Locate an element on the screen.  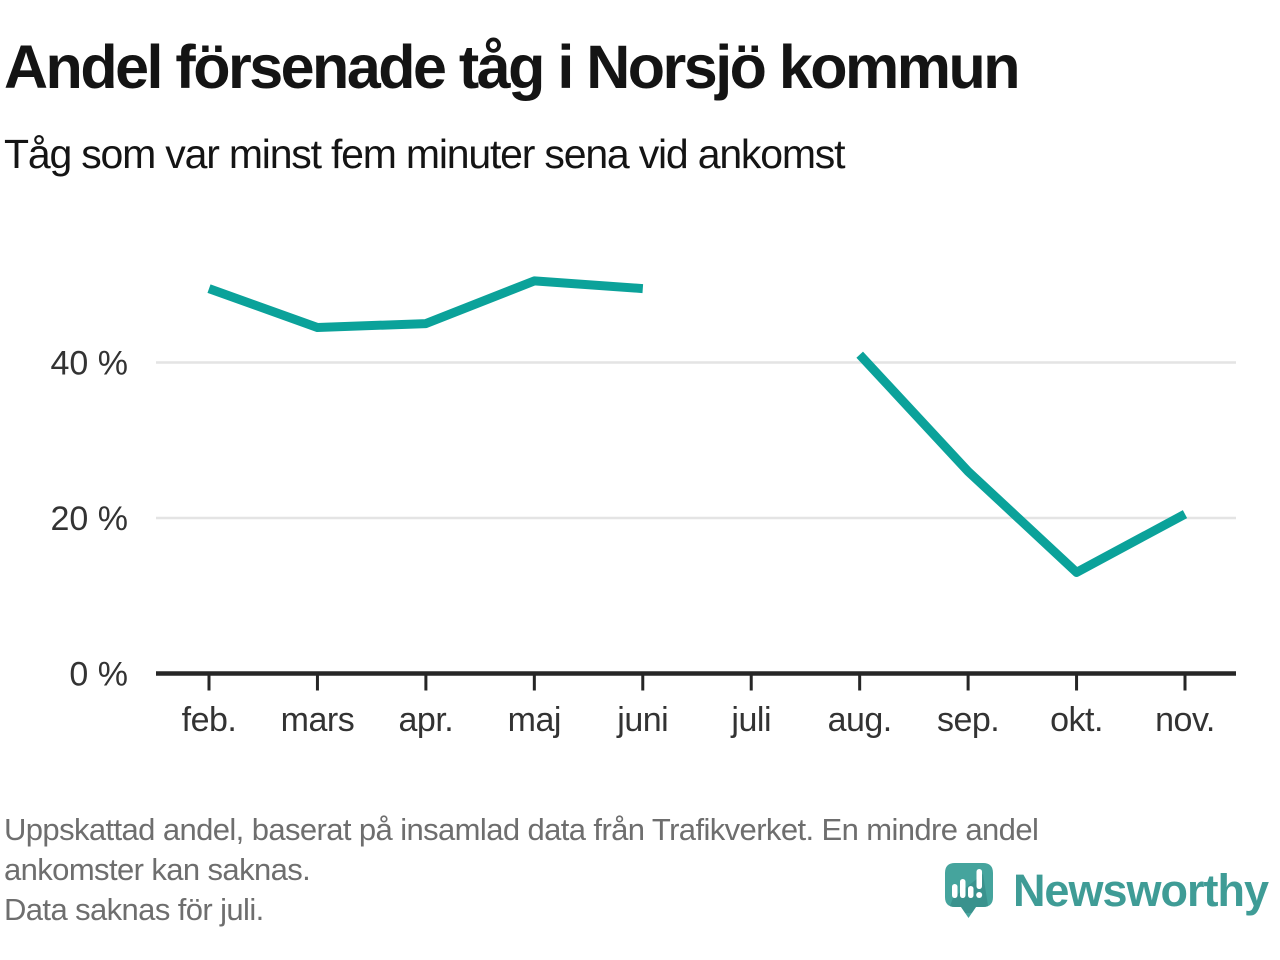
chart-title: Andel försenade tåg i Norsjö kommun is located at coordinates (512, 67).